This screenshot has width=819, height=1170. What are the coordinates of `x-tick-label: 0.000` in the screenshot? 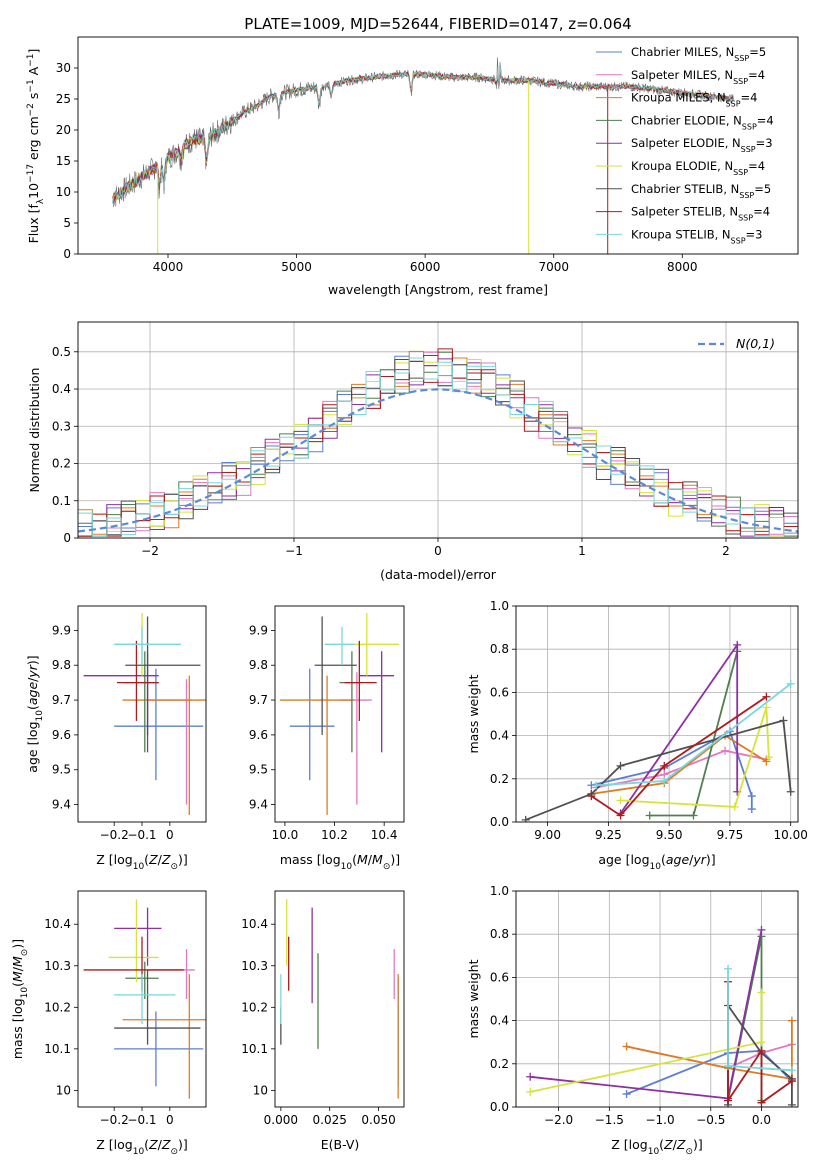 It's located at (281, 1120).